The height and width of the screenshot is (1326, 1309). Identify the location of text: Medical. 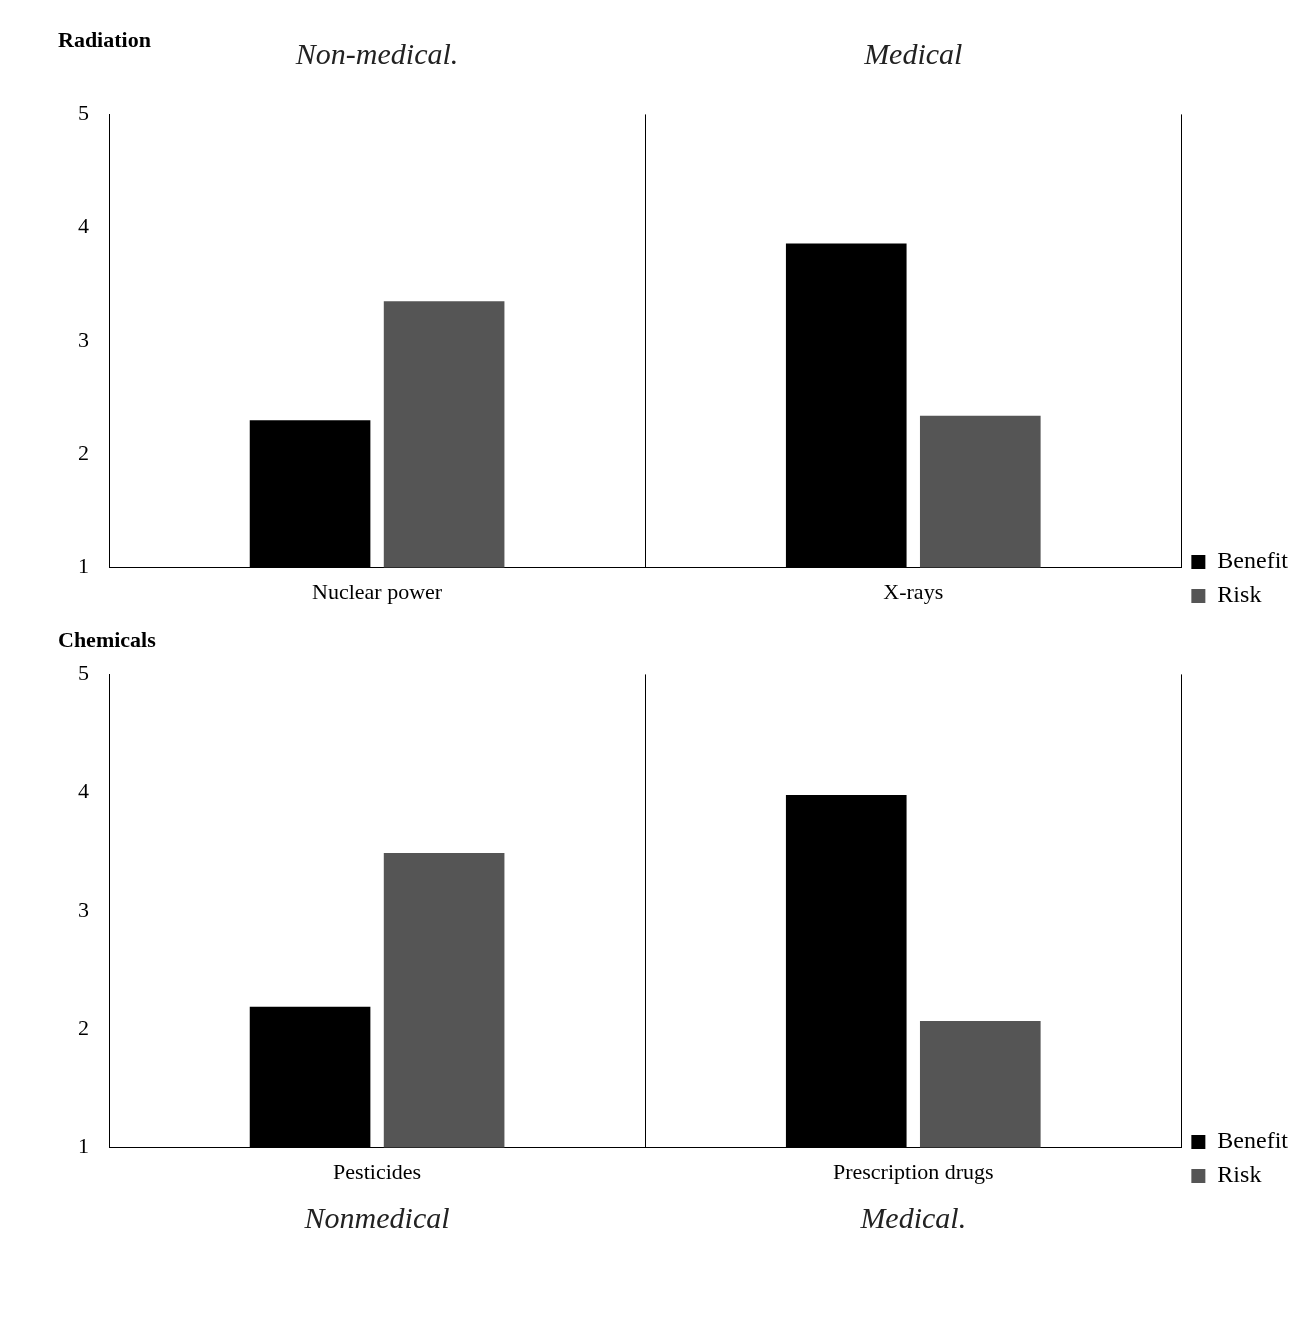
(913, 54).